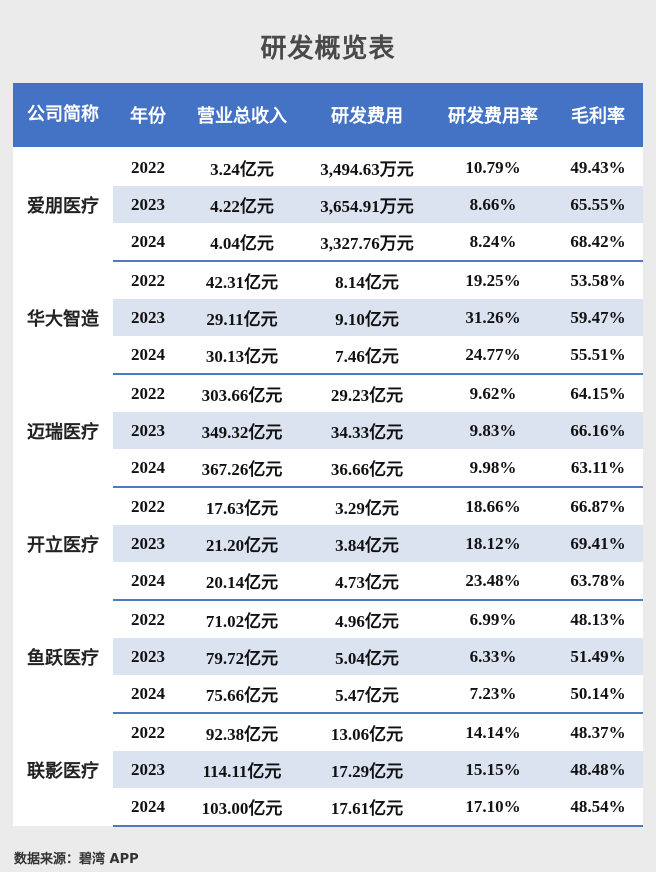 Image resolution: width=656 pixels, height=872 pixels. Describe the element at coordinates (242, 468) in the screenshot. I see `cell-revenue: 367.26亿元` at that location.